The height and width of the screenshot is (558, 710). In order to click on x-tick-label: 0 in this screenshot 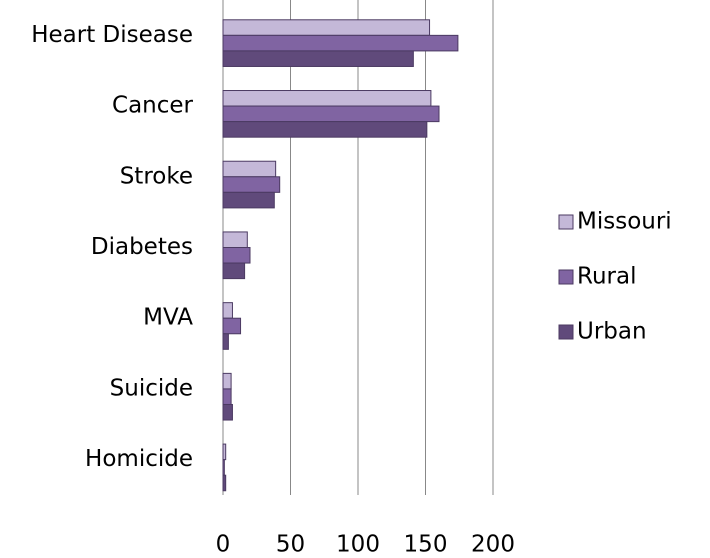, I will do `click(223, 545)`.